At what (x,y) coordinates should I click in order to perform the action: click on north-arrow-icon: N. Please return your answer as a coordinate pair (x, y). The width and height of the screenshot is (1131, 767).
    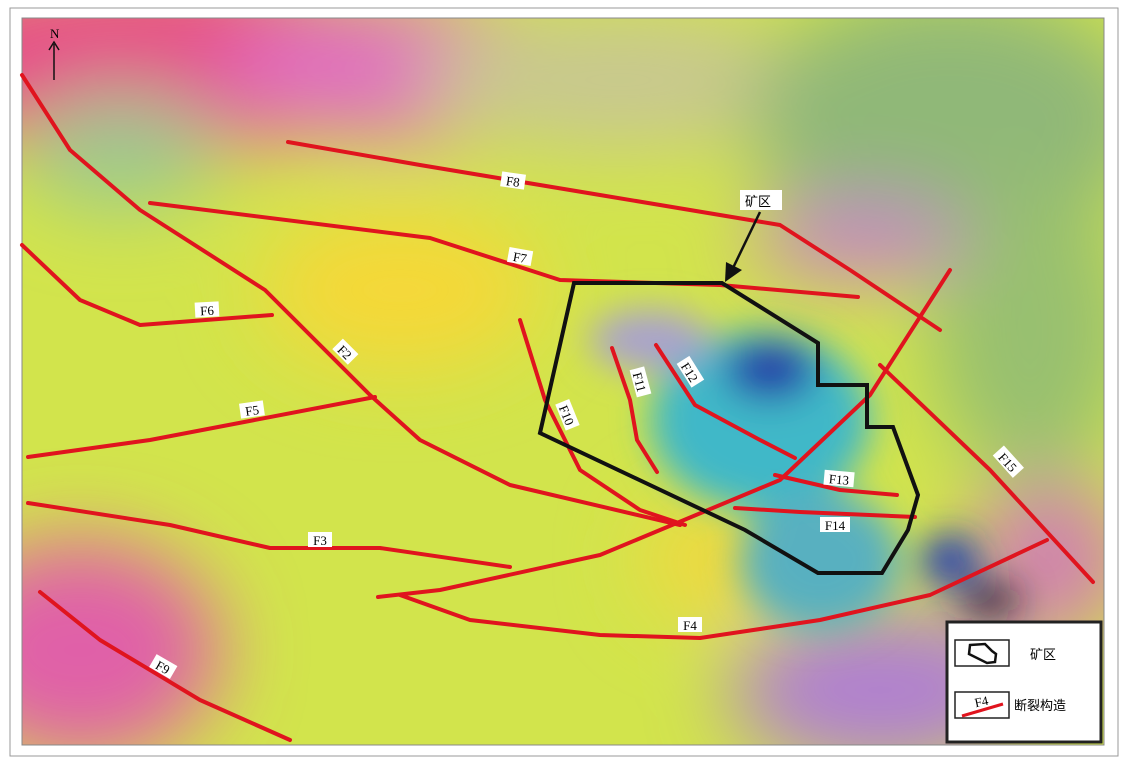
    Looking at the image, I should click on (54, 53).